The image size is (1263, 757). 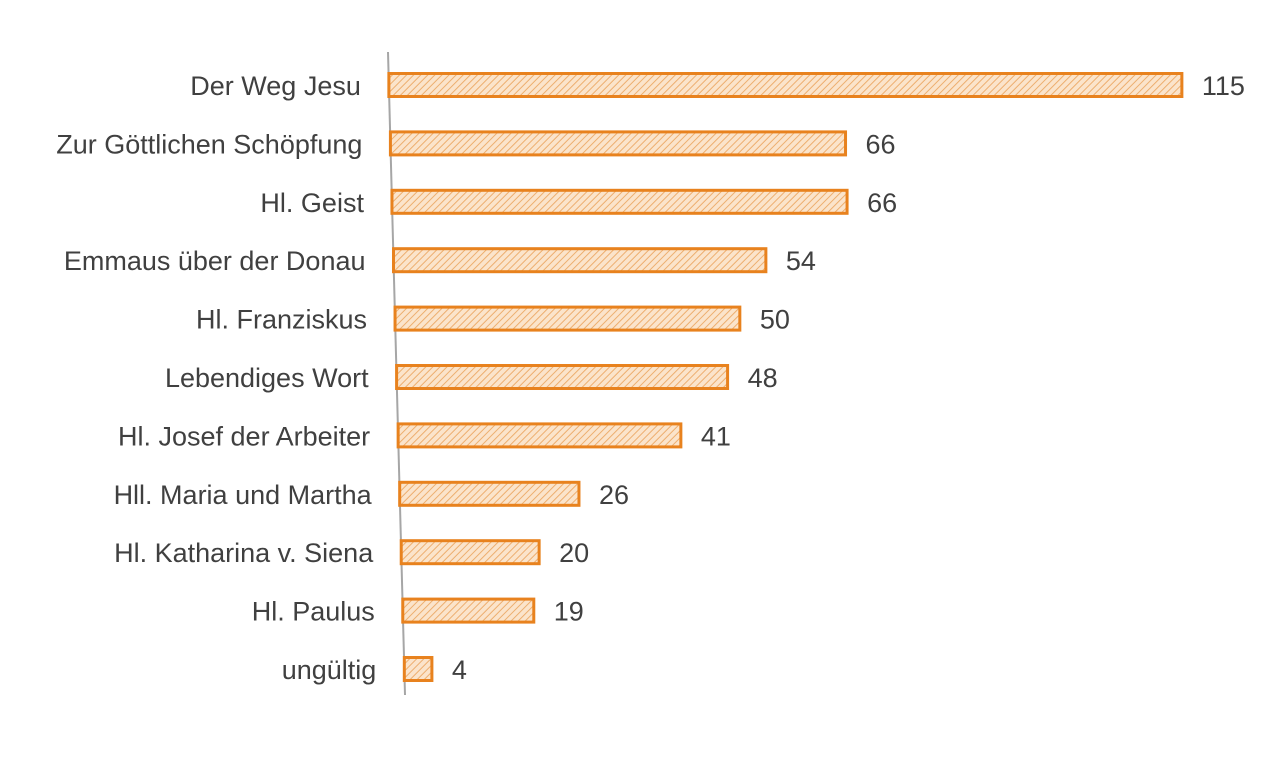 I want to click on category-label: ungültig, so click(x=329, y=670).